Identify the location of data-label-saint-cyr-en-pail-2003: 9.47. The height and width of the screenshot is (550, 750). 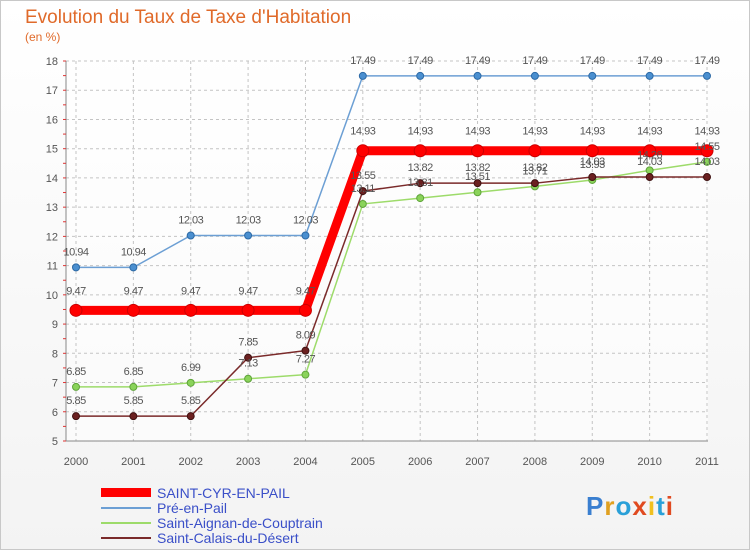
(248, 291).